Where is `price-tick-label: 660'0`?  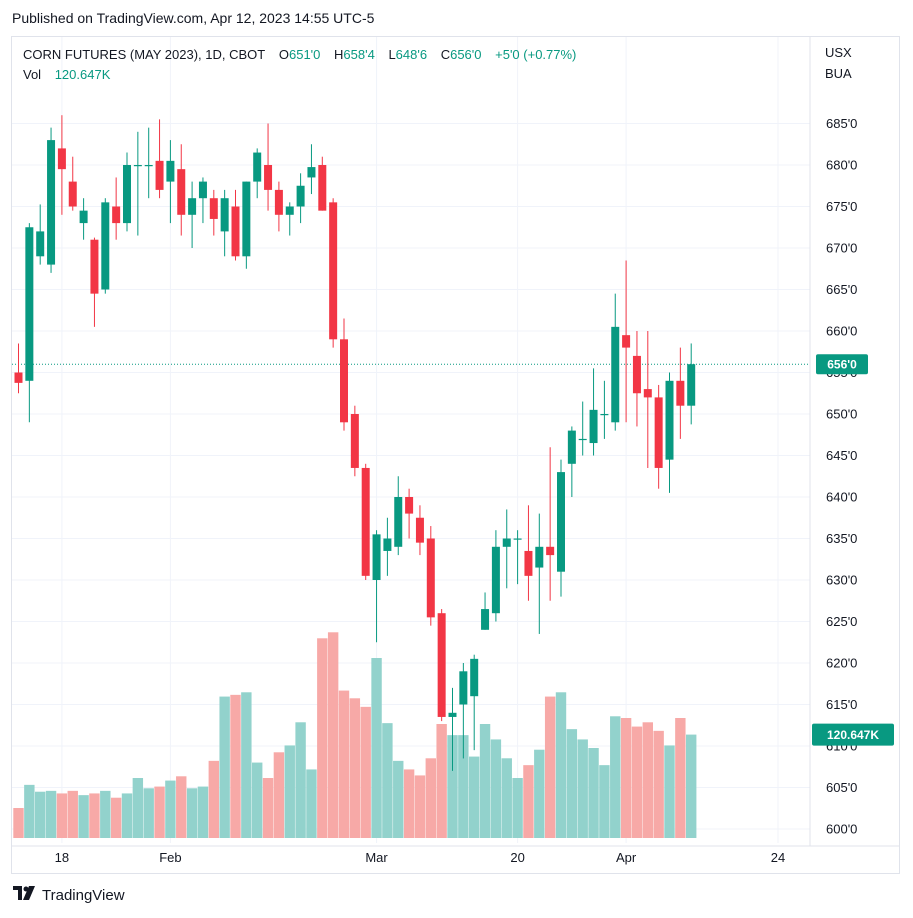
price-tick-label: 660'0 is located at coordinates (841, 331).